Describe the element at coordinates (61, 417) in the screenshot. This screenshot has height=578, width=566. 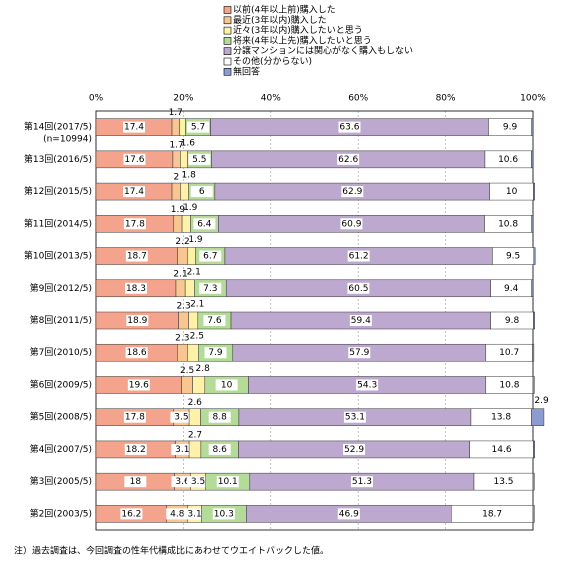
I see `y-tick-label: 第5回(2008/5)` at that location.